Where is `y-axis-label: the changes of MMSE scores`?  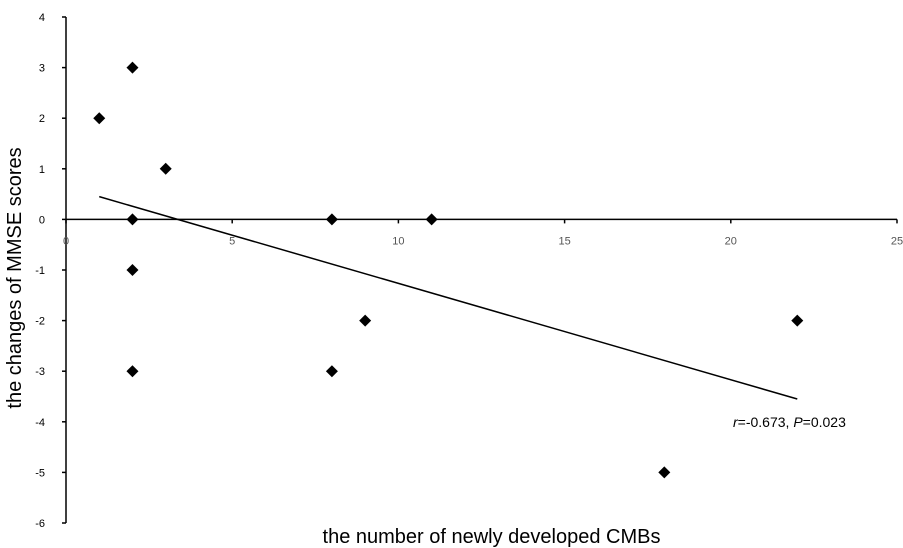 y-axis-label: the changes of MMSE scores is located at coordinates (15, 277).